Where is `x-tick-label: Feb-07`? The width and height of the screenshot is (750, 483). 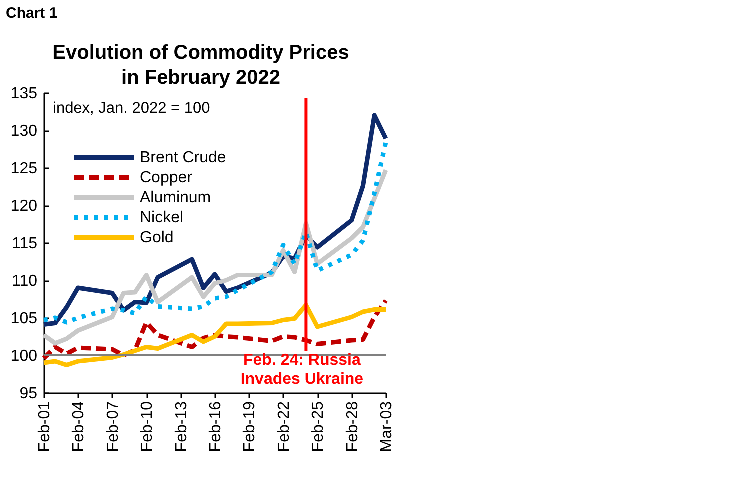
x-tick-label: Feb-07 is located at coordinates (113, 426).